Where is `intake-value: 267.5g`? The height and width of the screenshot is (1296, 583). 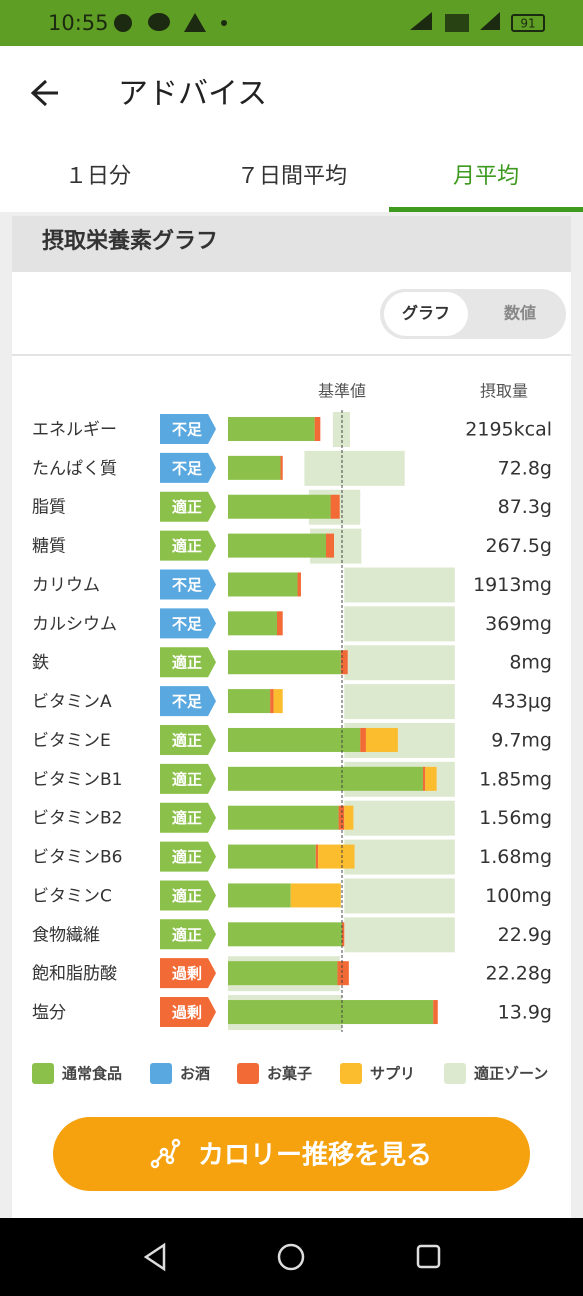
intake-value: 267.5g is located at coordinates (519, 546).